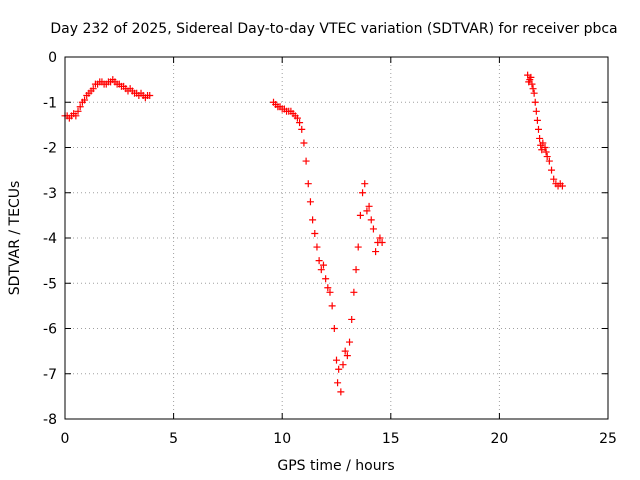  What do you see at coordinates (15, 238) in the screenshot?
I see `y-axis-label: SDTVAR / TECUs` at bounding box center [15, 238].